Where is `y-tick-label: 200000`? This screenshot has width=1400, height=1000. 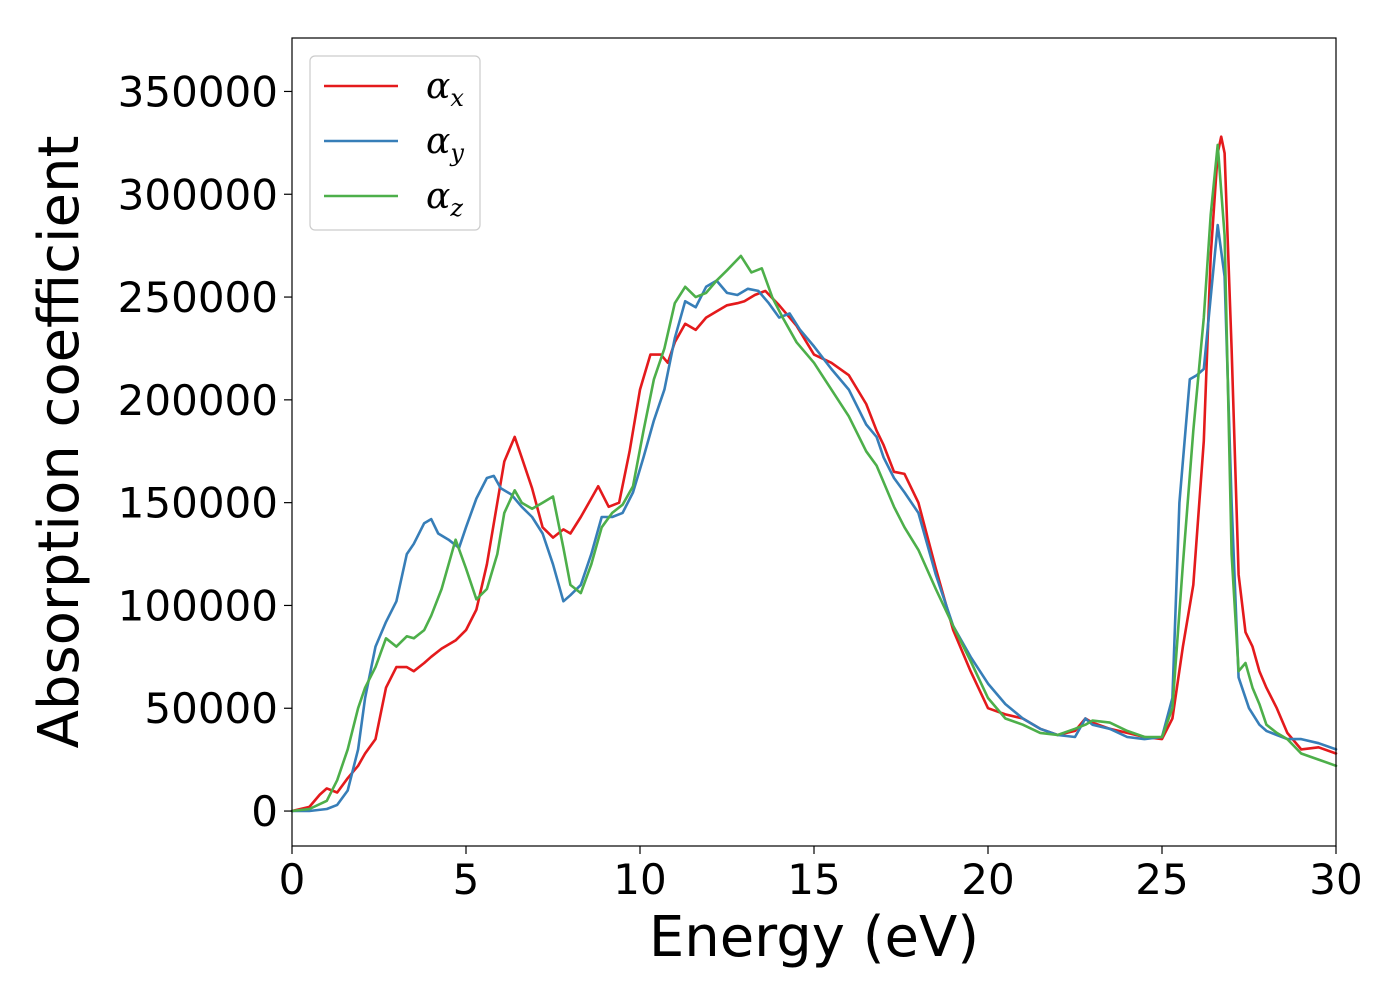 y-tick-label: 200000 is located at coordinates (198, 400).